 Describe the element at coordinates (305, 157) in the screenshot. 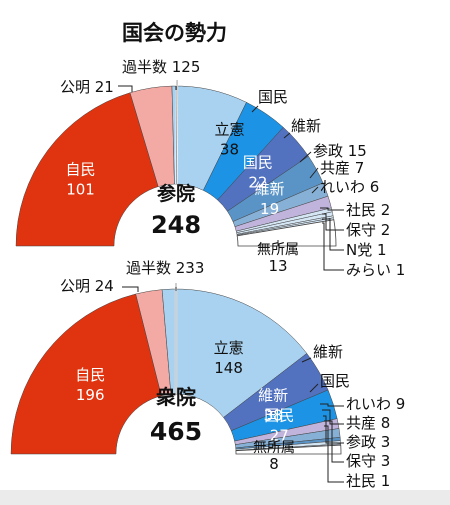

I see `upper-sanseito-leader` at that location.